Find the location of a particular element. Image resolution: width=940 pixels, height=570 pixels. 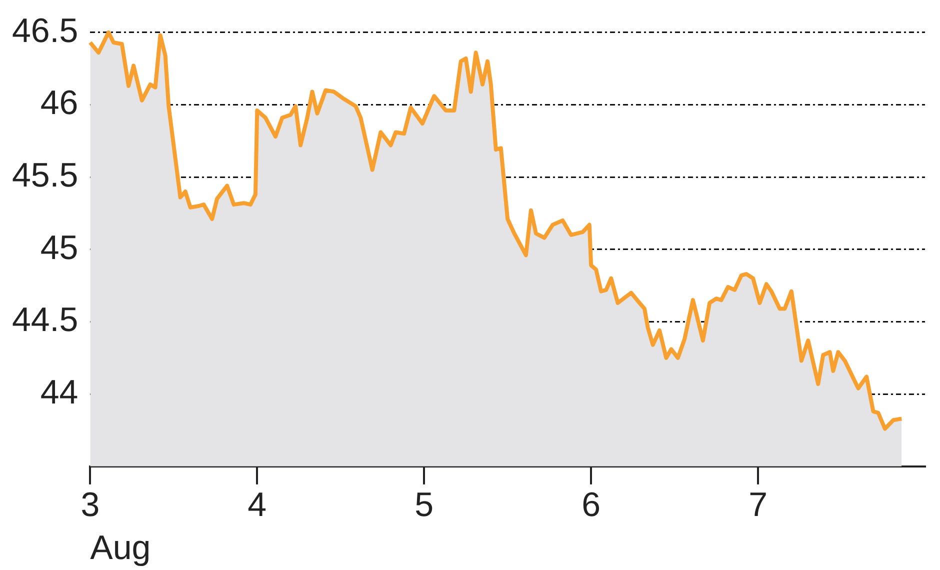

y-tick-label: 46.5 is located at coordinates (45, 31).